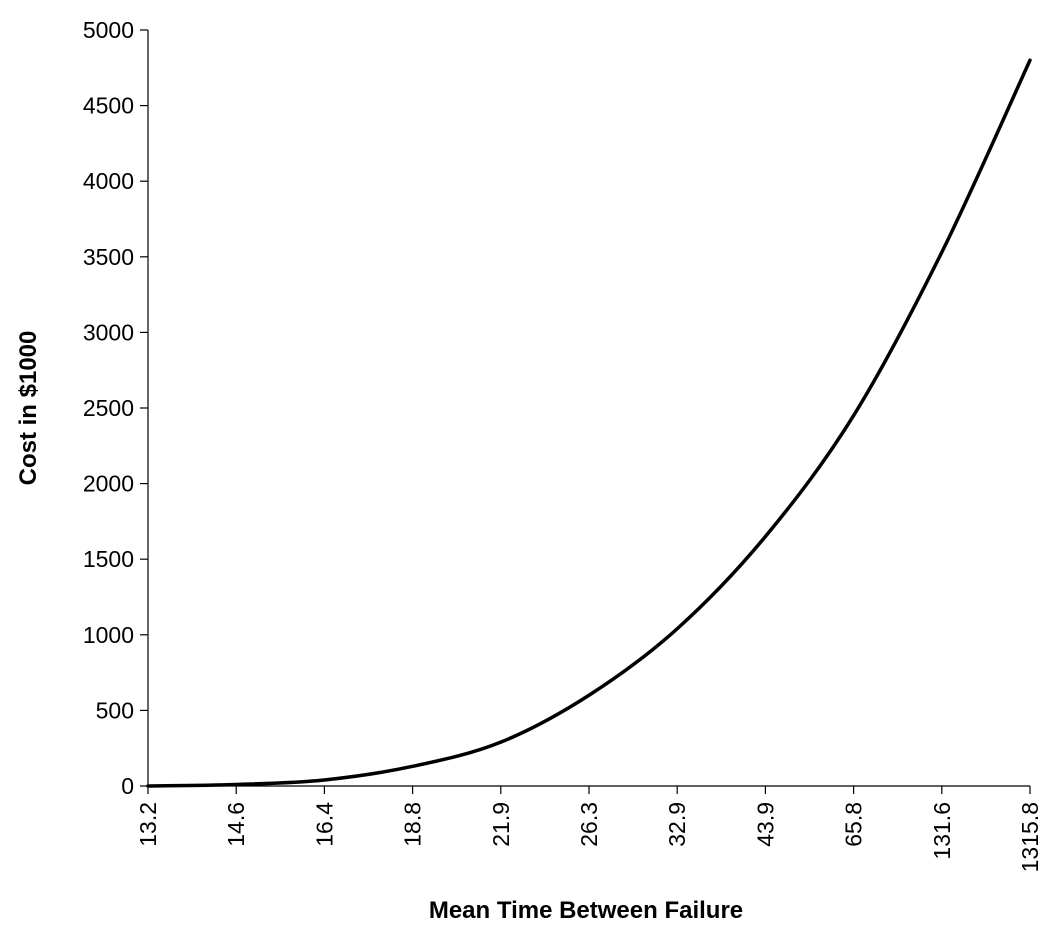  What do you see at coordinates (589, 824) in the screenshot?
I see `x-tick-label: 26.3` at bounding box center [589, 824].